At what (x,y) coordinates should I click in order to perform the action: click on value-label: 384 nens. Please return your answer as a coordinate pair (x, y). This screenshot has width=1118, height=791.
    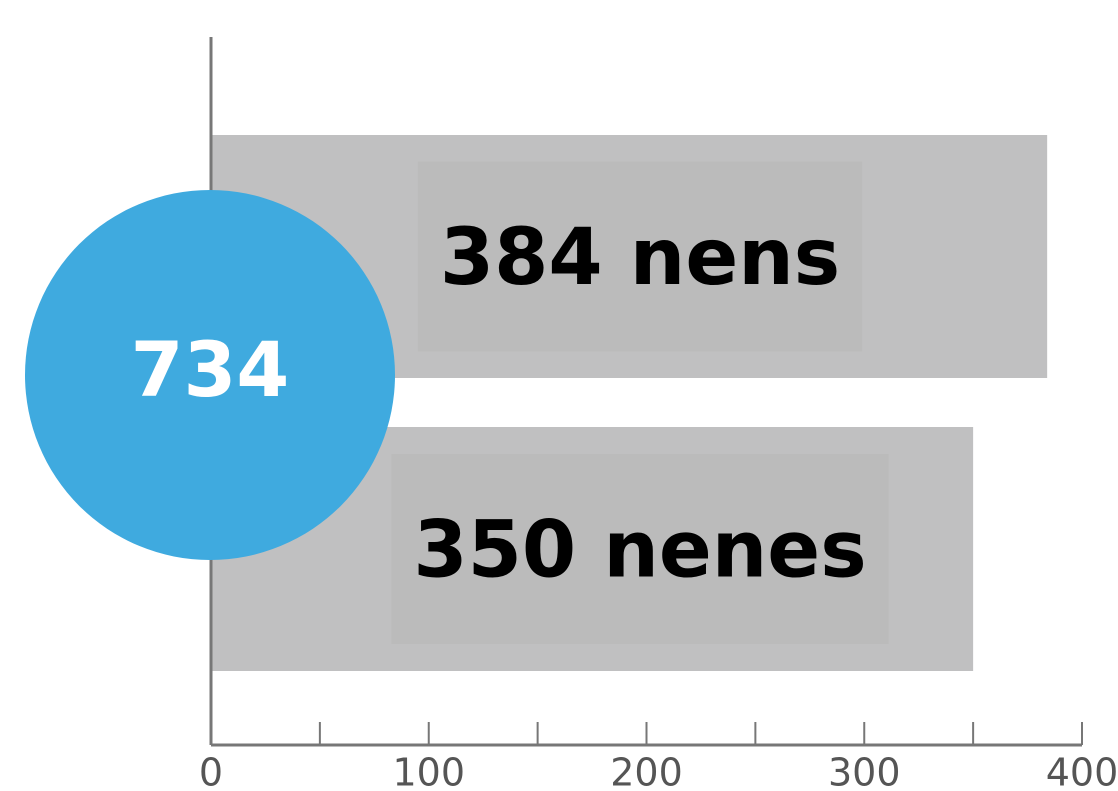
    Looking at the image, I should click on (640, 258).